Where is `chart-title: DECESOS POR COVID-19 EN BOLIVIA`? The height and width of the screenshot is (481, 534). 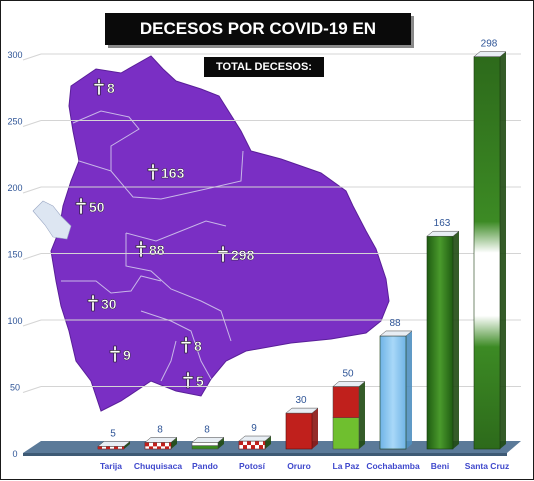 chart-title: DECESOS POR COVID-19 EN BOLIVIA is located at coordinates (258, 41).